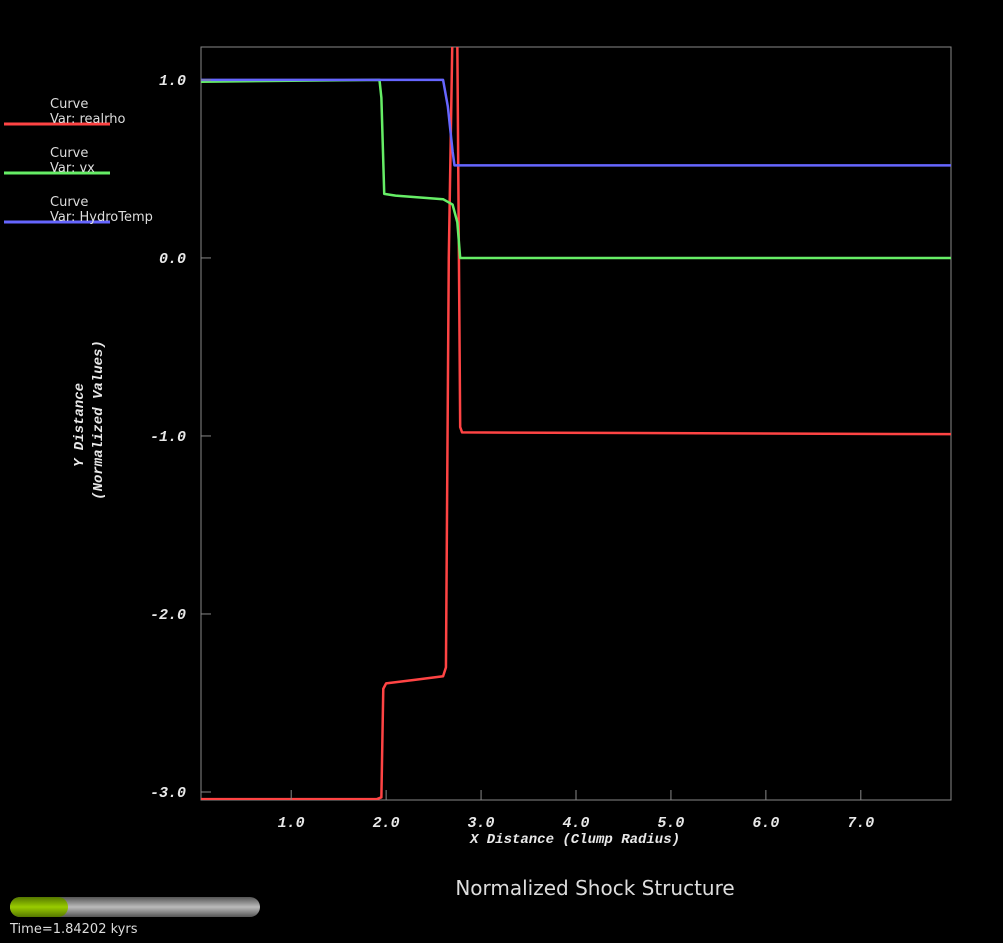  What do you see at coordinates (135, 907) in the screenshot?
I see `progress-bar` at bounding box center [135, 907].